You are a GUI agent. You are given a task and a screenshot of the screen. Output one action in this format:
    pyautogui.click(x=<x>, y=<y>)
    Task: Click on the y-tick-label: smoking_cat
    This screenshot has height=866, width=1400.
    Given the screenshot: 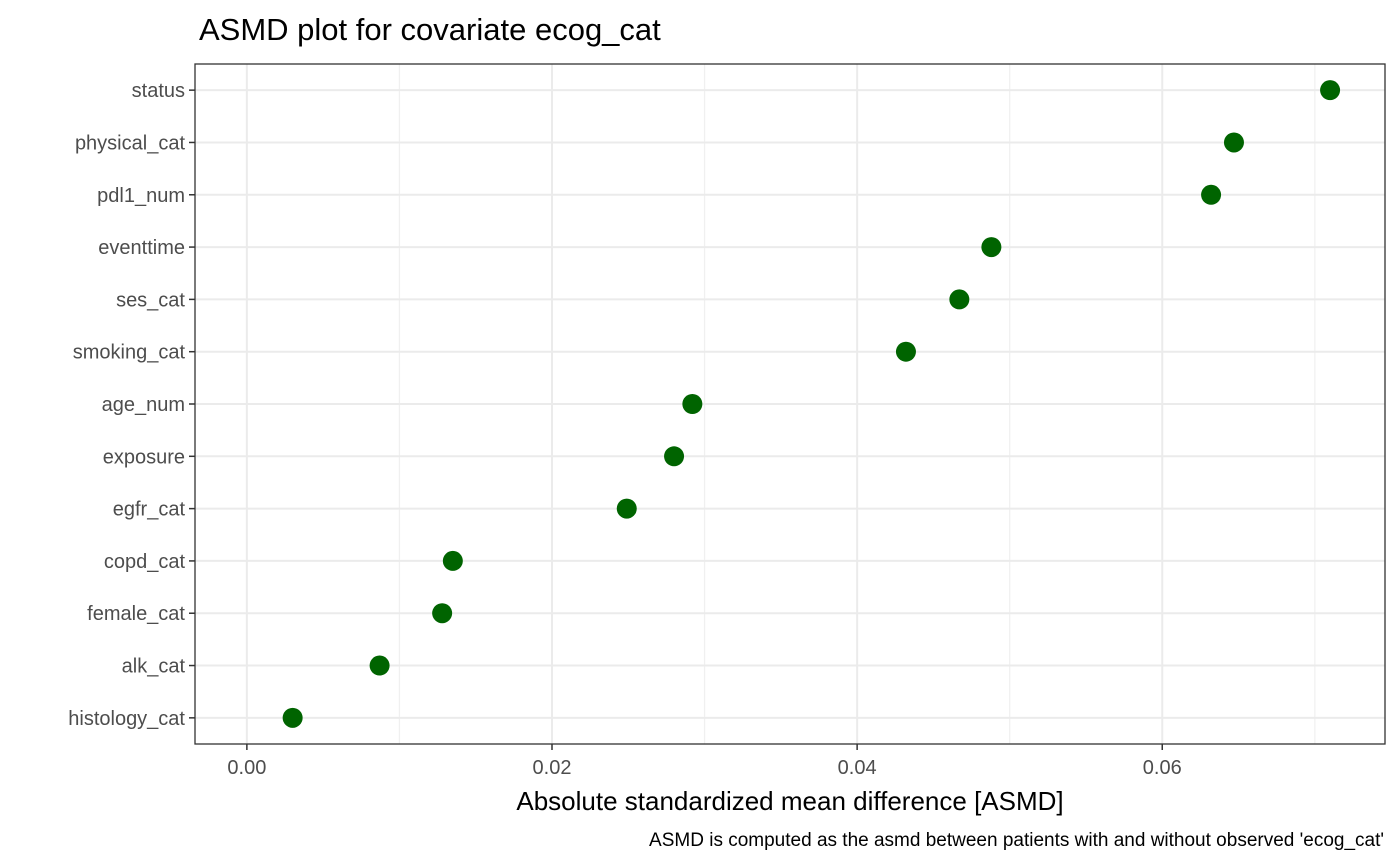 What is the action you would take?
    pyautogui.click(x=129, y=353)
    